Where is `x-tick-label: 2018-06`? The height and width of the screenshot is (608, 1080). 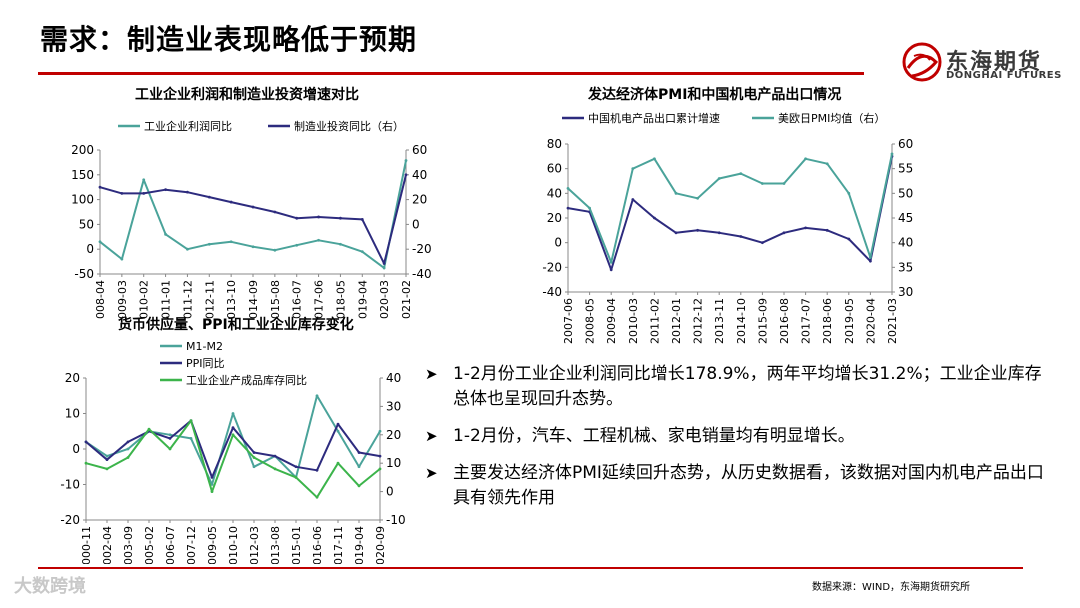
x-tick-label: 2018-06 is located at coordinates (827, 321).